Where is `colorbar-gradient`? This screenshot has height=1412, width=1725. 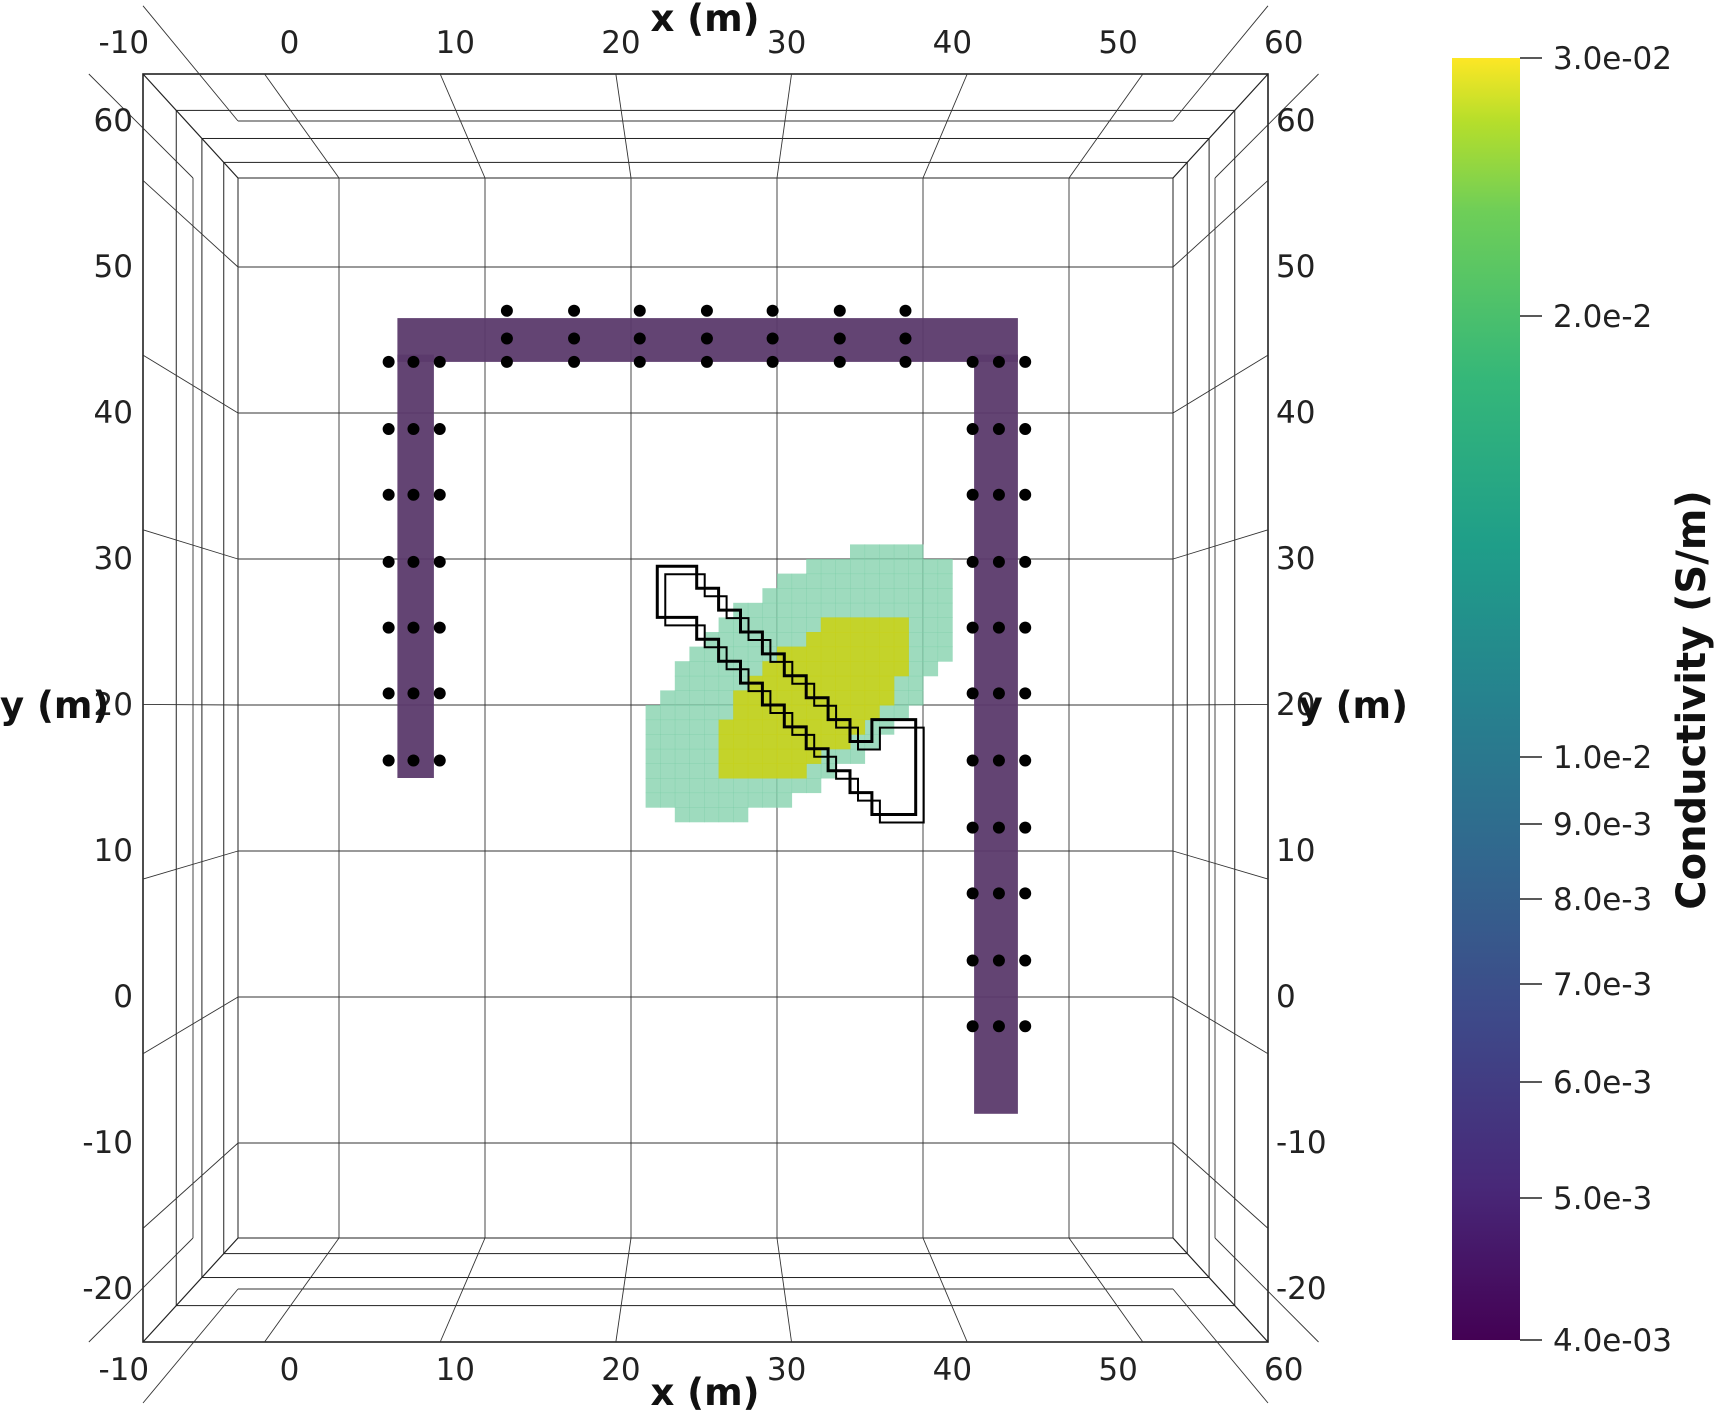 colorbar-gradient is located at coordinates (1486, 699).